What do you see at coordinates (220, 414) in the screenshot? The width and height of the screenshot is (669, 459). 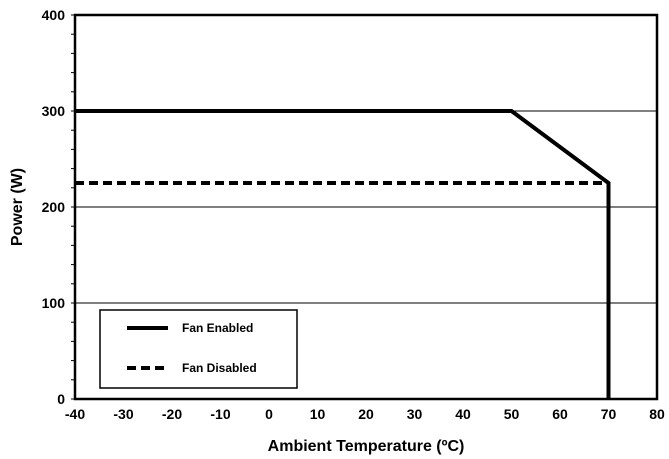 I see `x-tick-label: -10` at bounding box center [220, 414].